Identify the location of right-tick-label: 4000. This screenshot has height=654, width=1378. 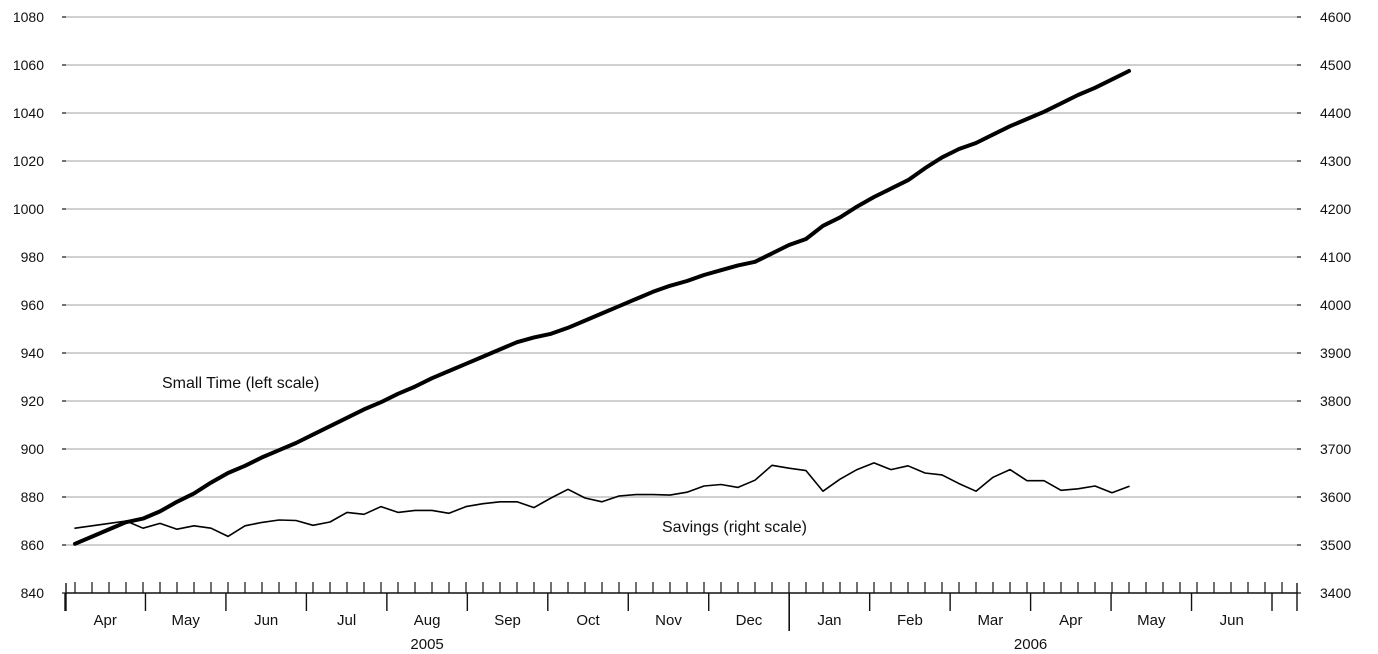
(1335, 305).